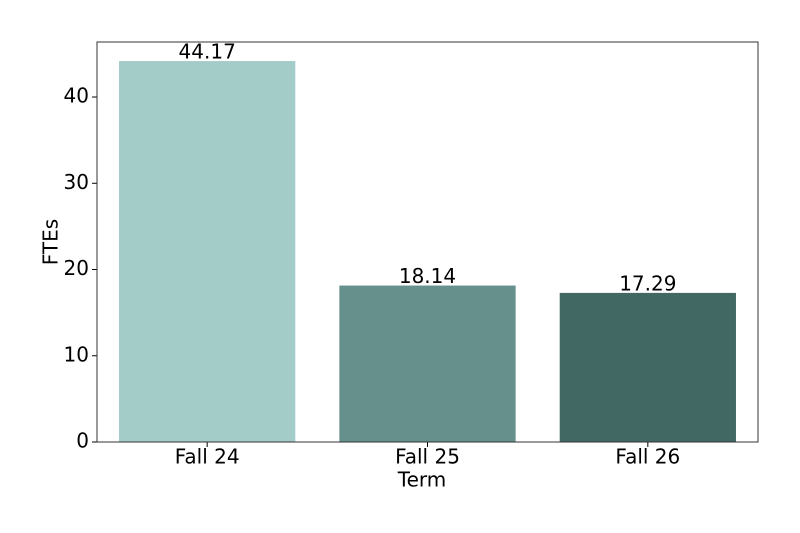 The image size is (800, 533). Describe the element at coordinates (76, 354) in the screenshot. I see `y-tick-label: 10` at that location.